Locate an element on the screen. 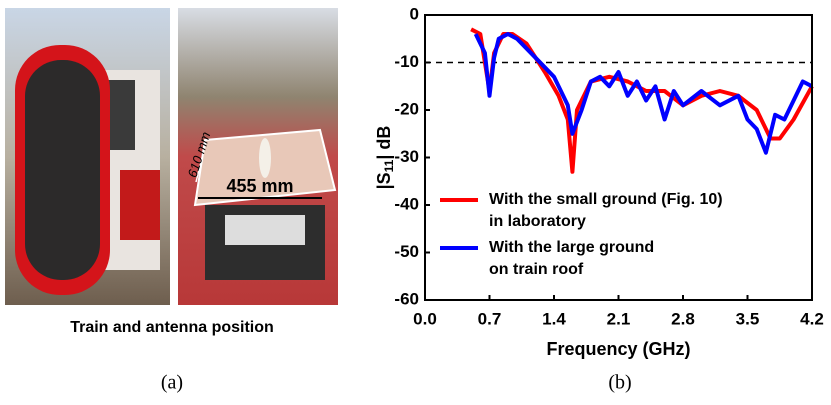  y-axis-label: |S11| dB is located at coordinates (385, 158).